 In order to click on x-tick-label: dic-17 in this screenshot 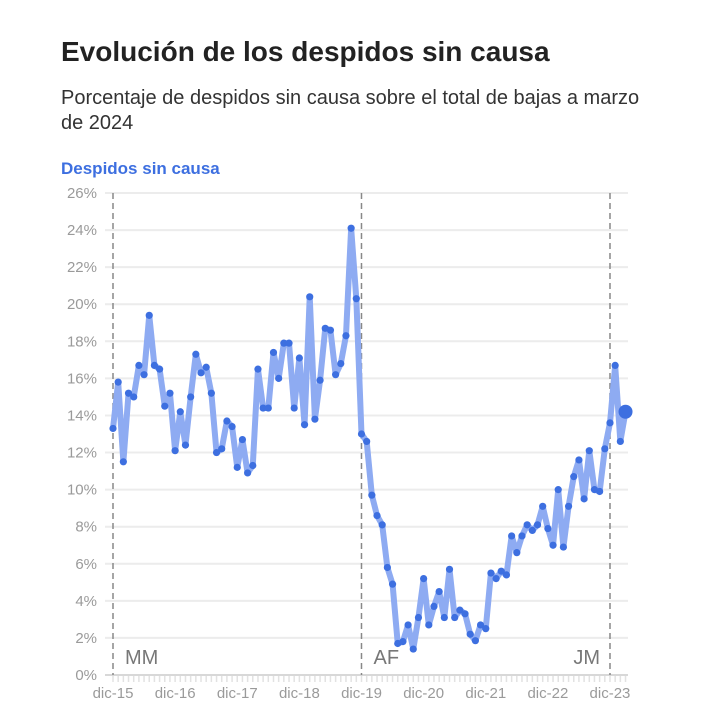, I will do `click(237, 693)`.